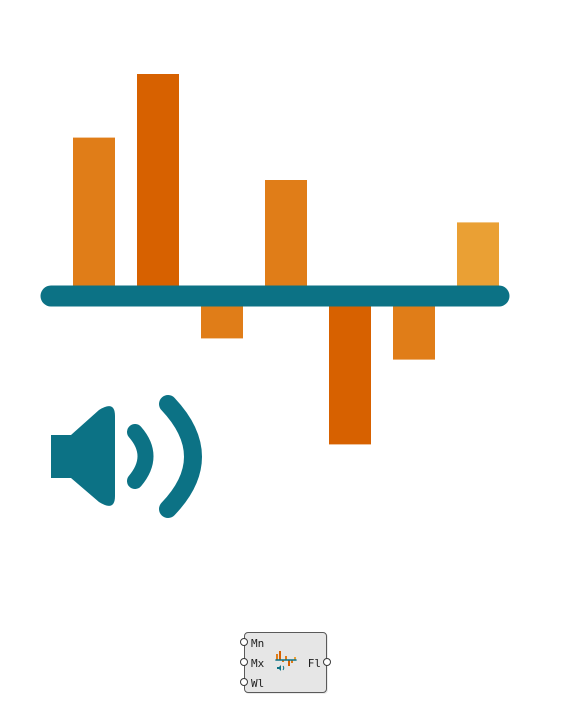 The width and height of the screenshot is (572, 724). I want to click on input-port-mx, so click(244, 662).